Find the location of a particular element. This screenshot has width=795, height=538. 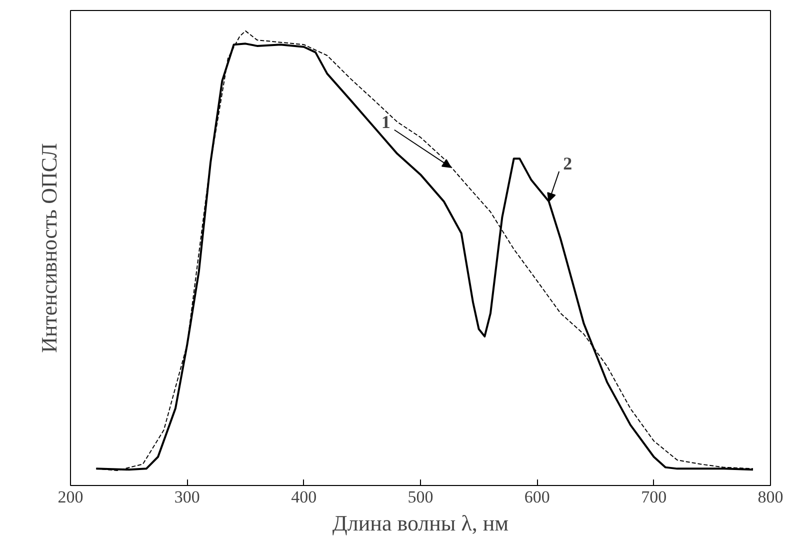

x-tick-label: 700 is located at coordinates (654, 497).